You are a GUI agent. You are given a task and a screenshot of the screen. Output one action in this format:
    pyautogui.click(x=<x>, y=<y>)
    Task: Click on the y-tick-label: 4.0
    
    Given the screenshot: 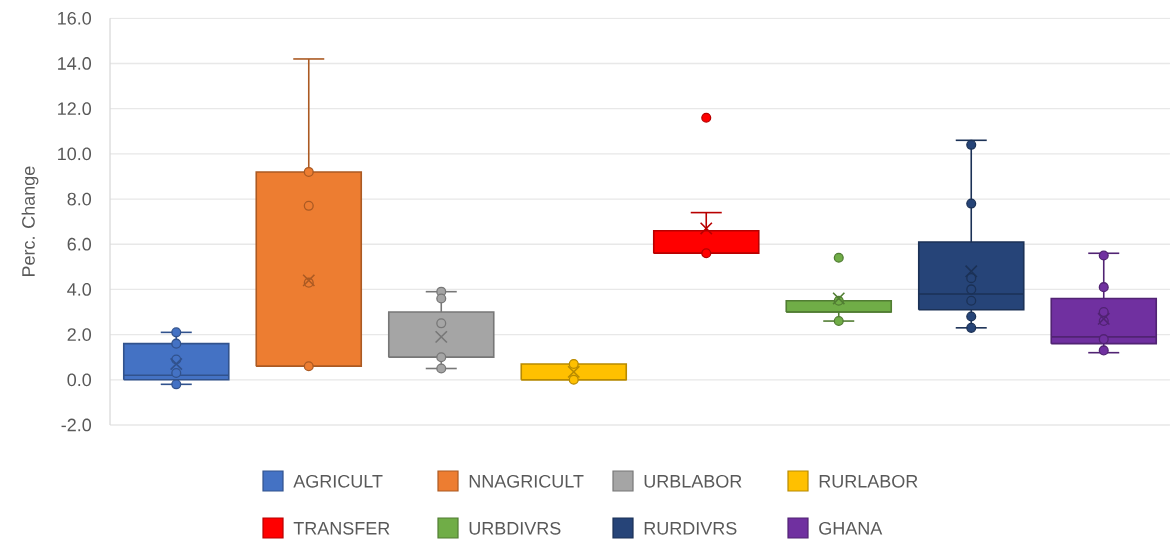 What is the action you would take?
    pyautogui.click(x=79, y=289)
    